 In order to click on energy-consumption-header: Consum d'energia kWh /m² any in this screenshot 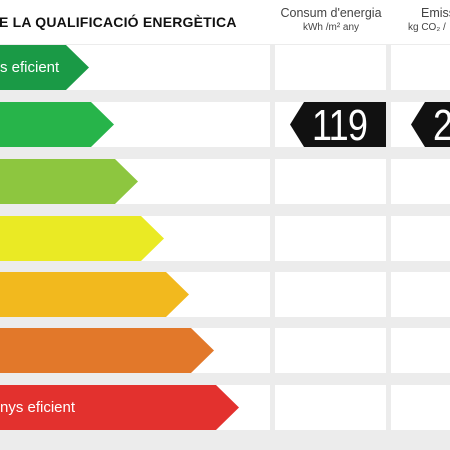, I will do `click(331, 19)`.